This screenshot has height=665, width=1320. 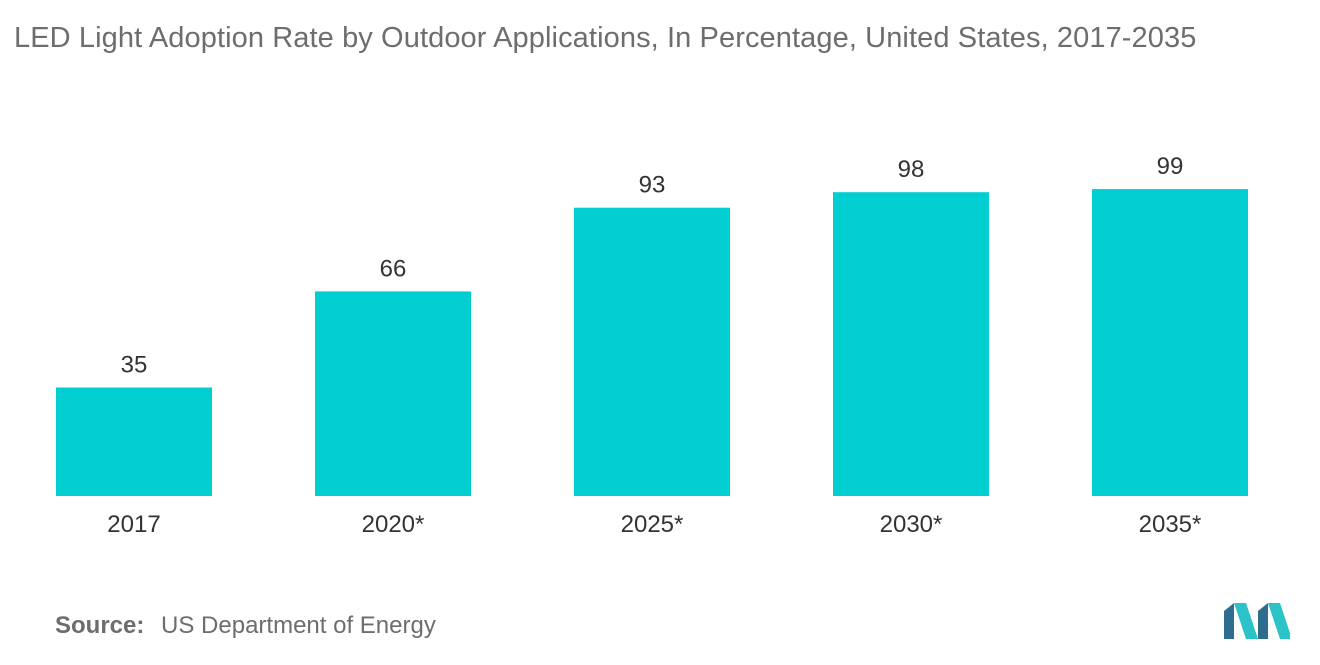 I want to click on source-label: Source:, so click(x=100, y=625).